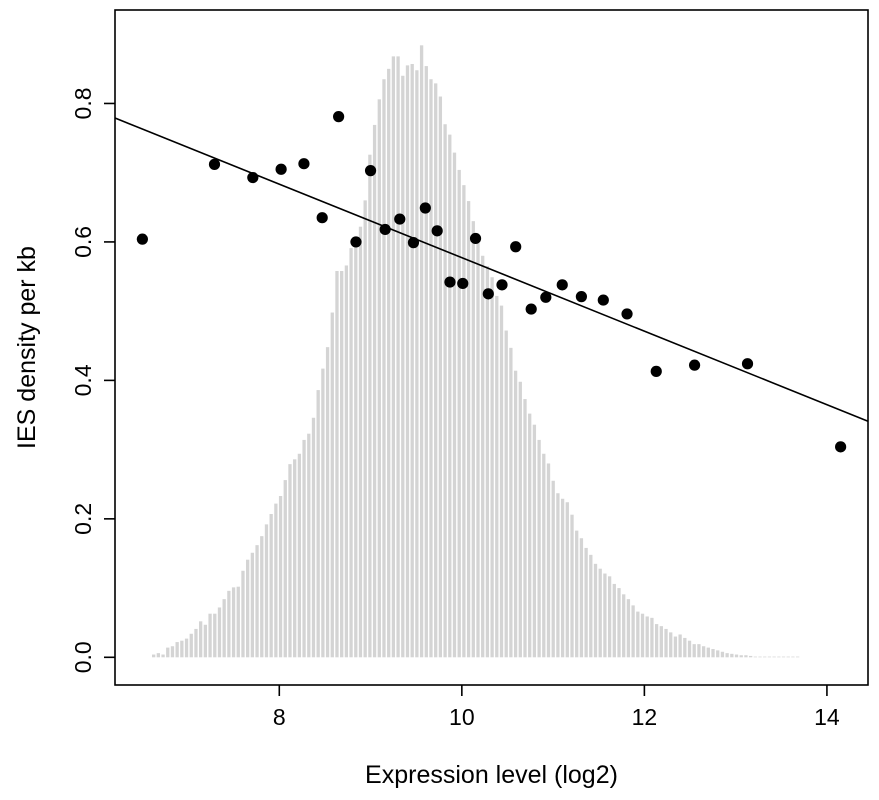  What do you see at coordinates (83, 519) in the screenshot?
I see `y-tick-label: 0.2` at bounding box center [83, 519].